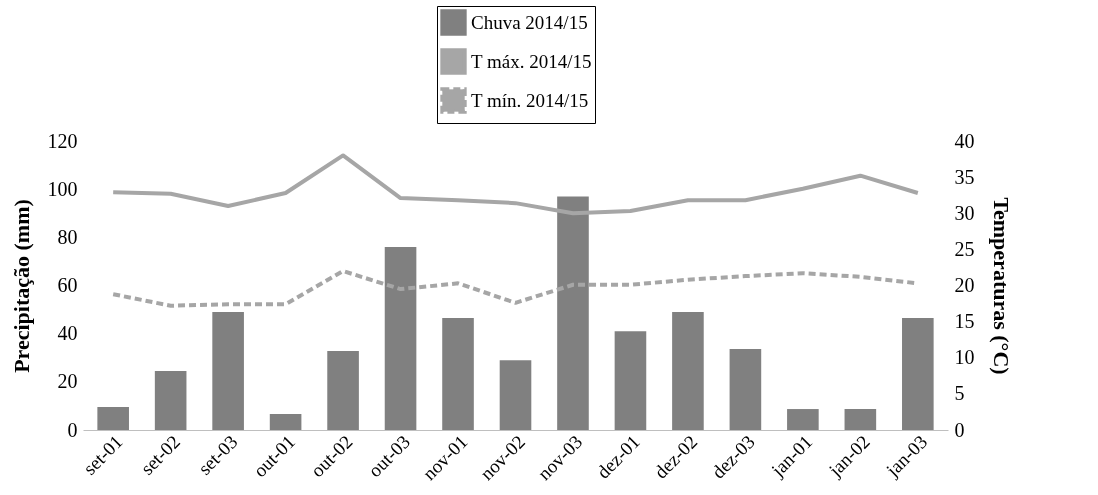  I want to click on y2-tick-label: 0, so click(959, 429).